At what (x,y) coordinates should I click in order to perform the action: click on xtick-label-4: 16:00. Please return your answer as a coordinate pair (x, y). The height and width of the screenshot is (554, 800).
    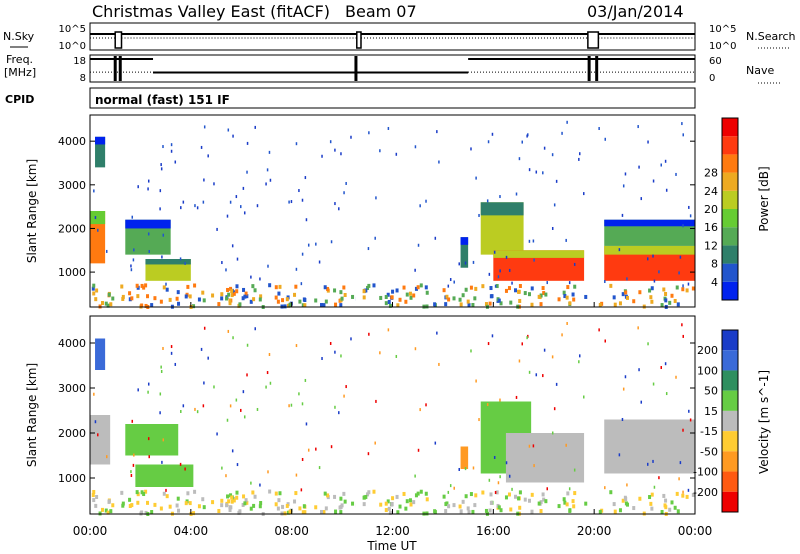
    Looking at the image, I should click on (493, 531).